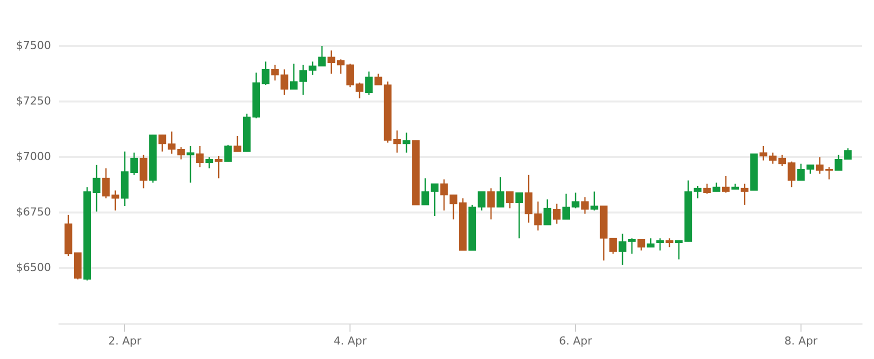  Describe the element at coordinates (576, 341) in the screenshot. I see `x-tick-label: 6. Apr` at that location.